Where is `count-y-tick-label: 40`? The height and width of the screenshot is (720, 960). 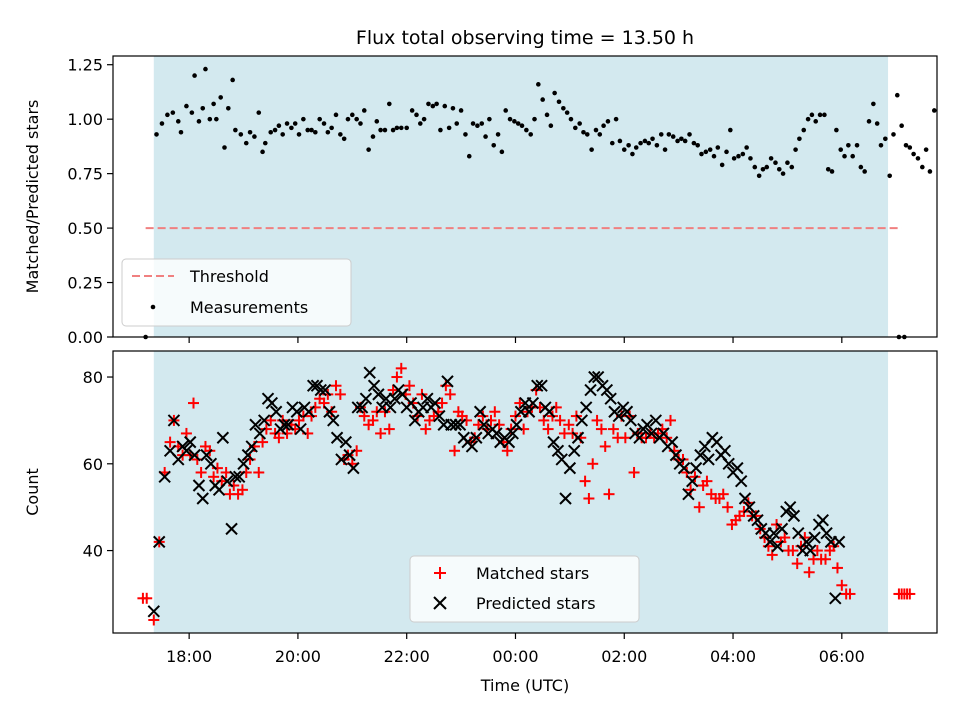 count-y-tick-label: 40 is located at coordinates (93, 551).